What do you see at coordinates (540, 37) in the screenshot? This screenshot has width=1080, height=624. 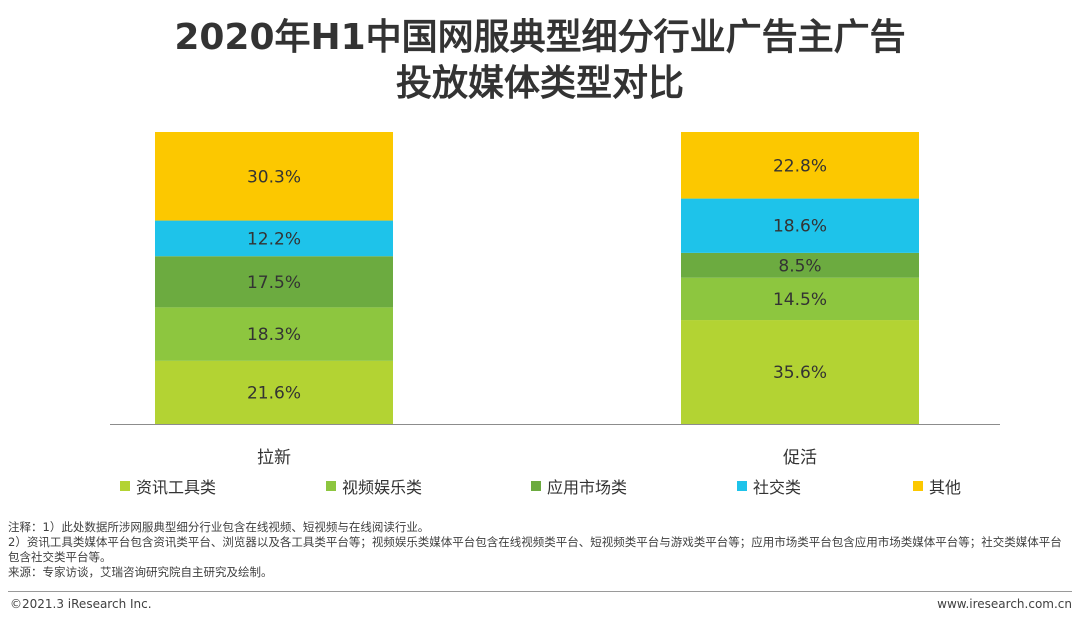 I see `chart-title-line-1: 2020年H1中国网服典型细分行业广告主广告` at bounding box center [540, 37].